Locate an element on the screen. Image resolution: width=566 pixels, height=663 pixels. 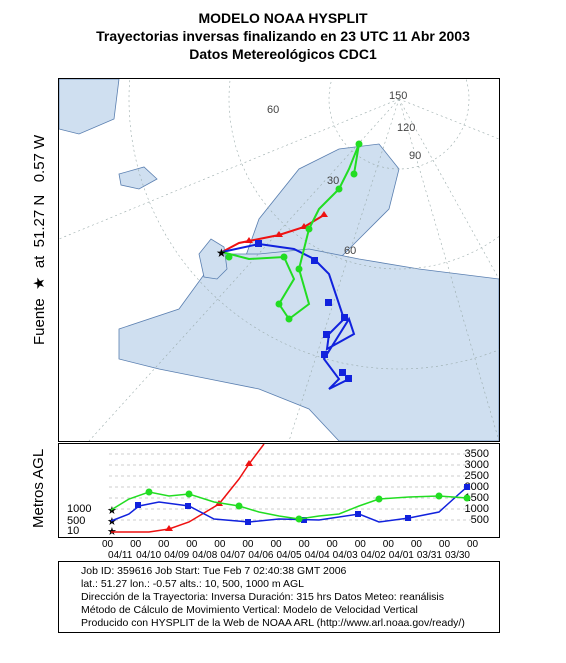
map-land-uk is located at coordinates (213, 259).